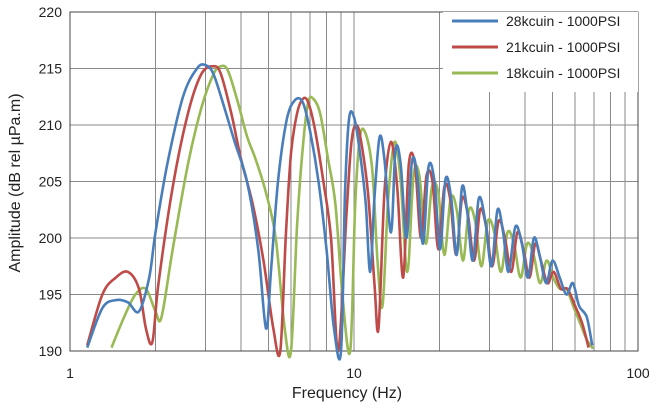 This screenshot has height=405, width=660. Describe the element at coordinates (563, 73) in the screenshot. I see `legend-label: 18kcuin - 1000PSI` at that location.